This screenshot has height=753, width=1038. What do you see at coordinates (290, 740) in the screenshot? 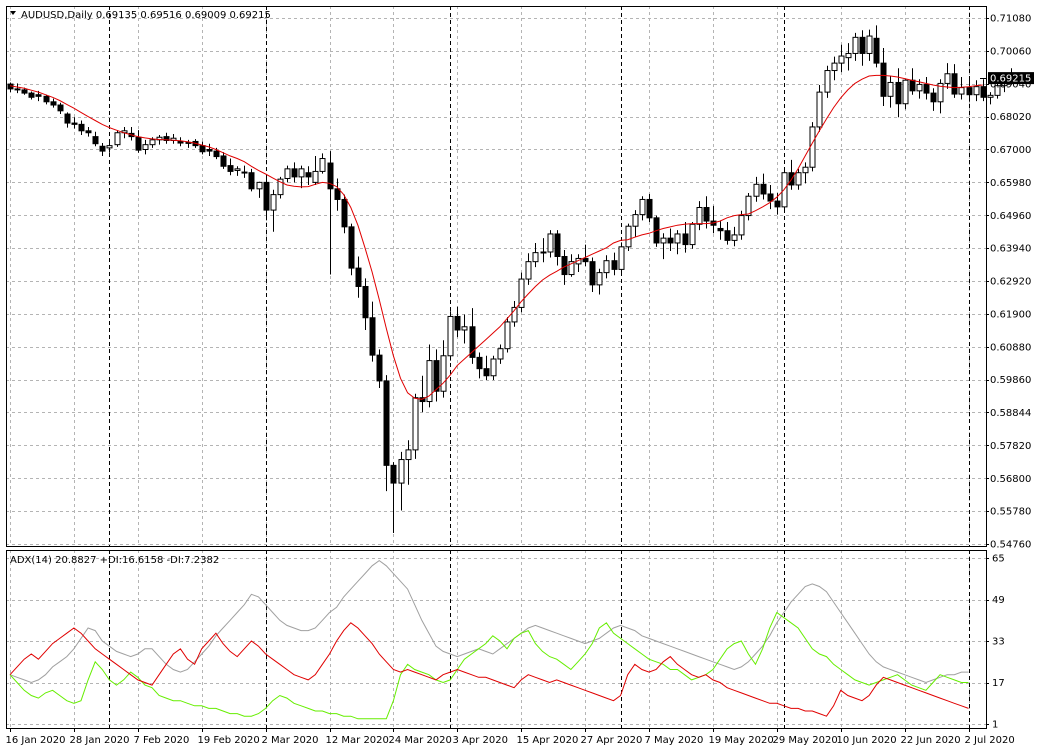
I see `time-tick-label: 2 Mar 2020` at bounding box center [290, 740].